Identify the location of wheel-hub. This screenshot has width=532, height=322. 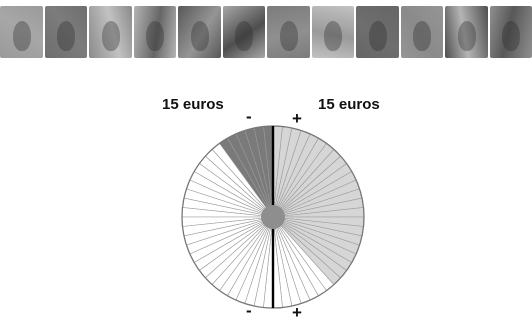
(273, 217).